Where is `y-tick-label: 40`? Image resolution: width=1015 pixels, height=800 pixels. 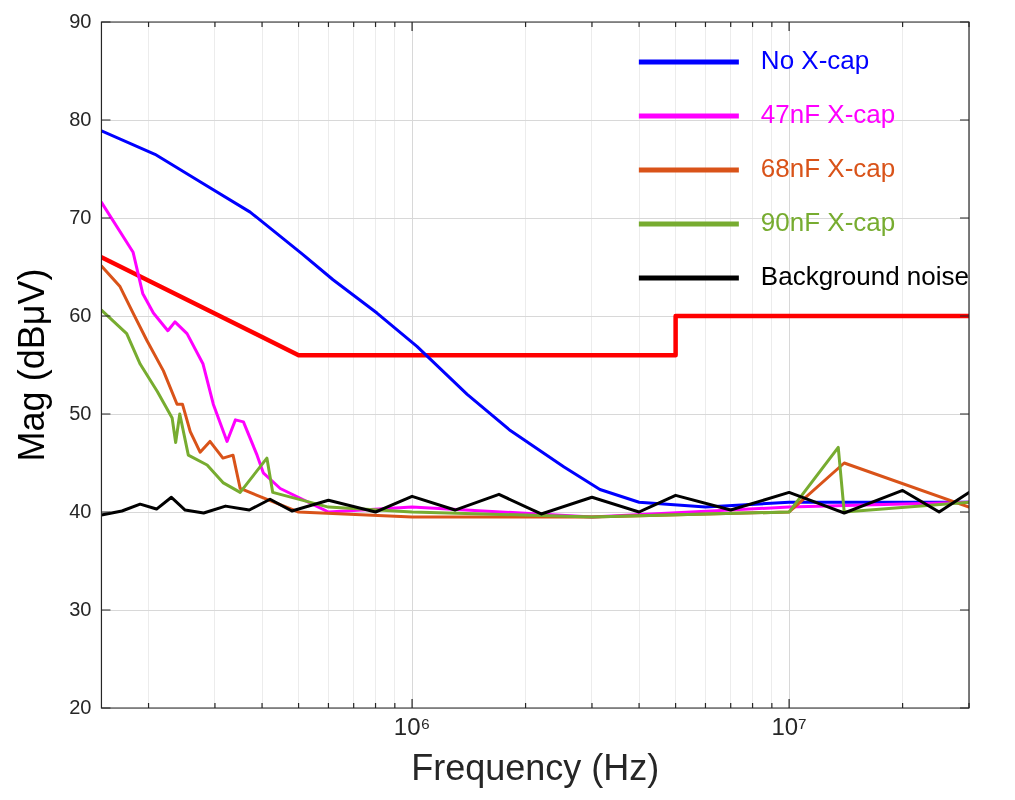 y-tick-label: 40 is located at coordinates (80, 510).